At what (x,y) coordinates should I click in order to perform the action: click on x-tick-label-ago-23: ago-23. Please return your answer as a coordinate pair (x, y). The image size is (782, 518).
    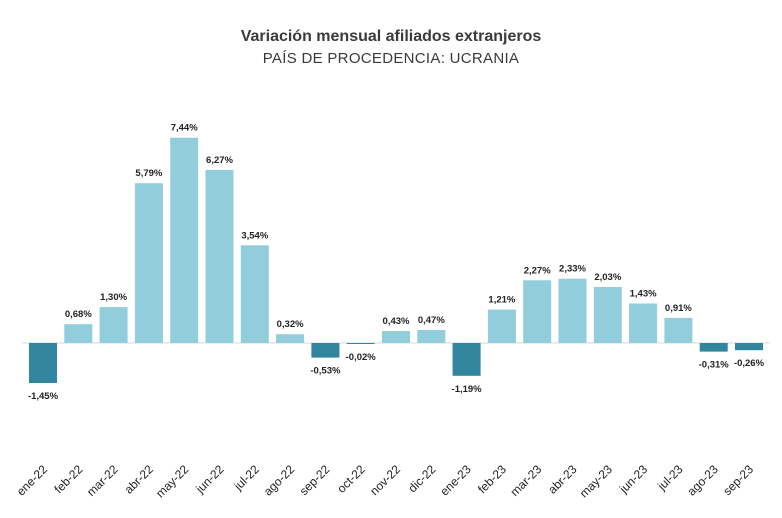
    Looking at the image, I should click on (702, 480).